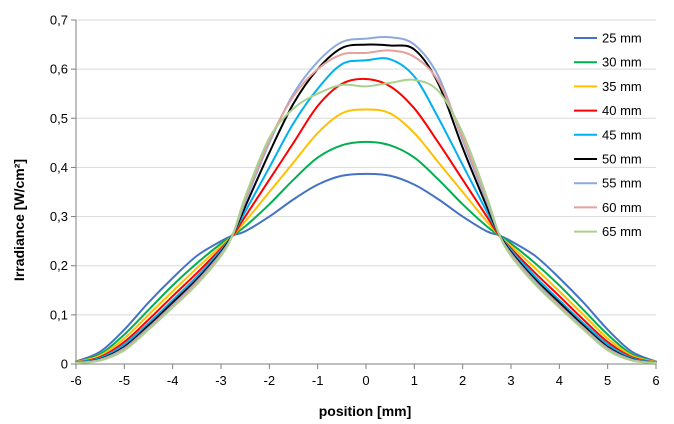 Image resolution: width=674 pixels, height=424 pixels. Describe the element at coordinates (462, 380) in the screenshot. I see `x-tick-label: 2` at that location.